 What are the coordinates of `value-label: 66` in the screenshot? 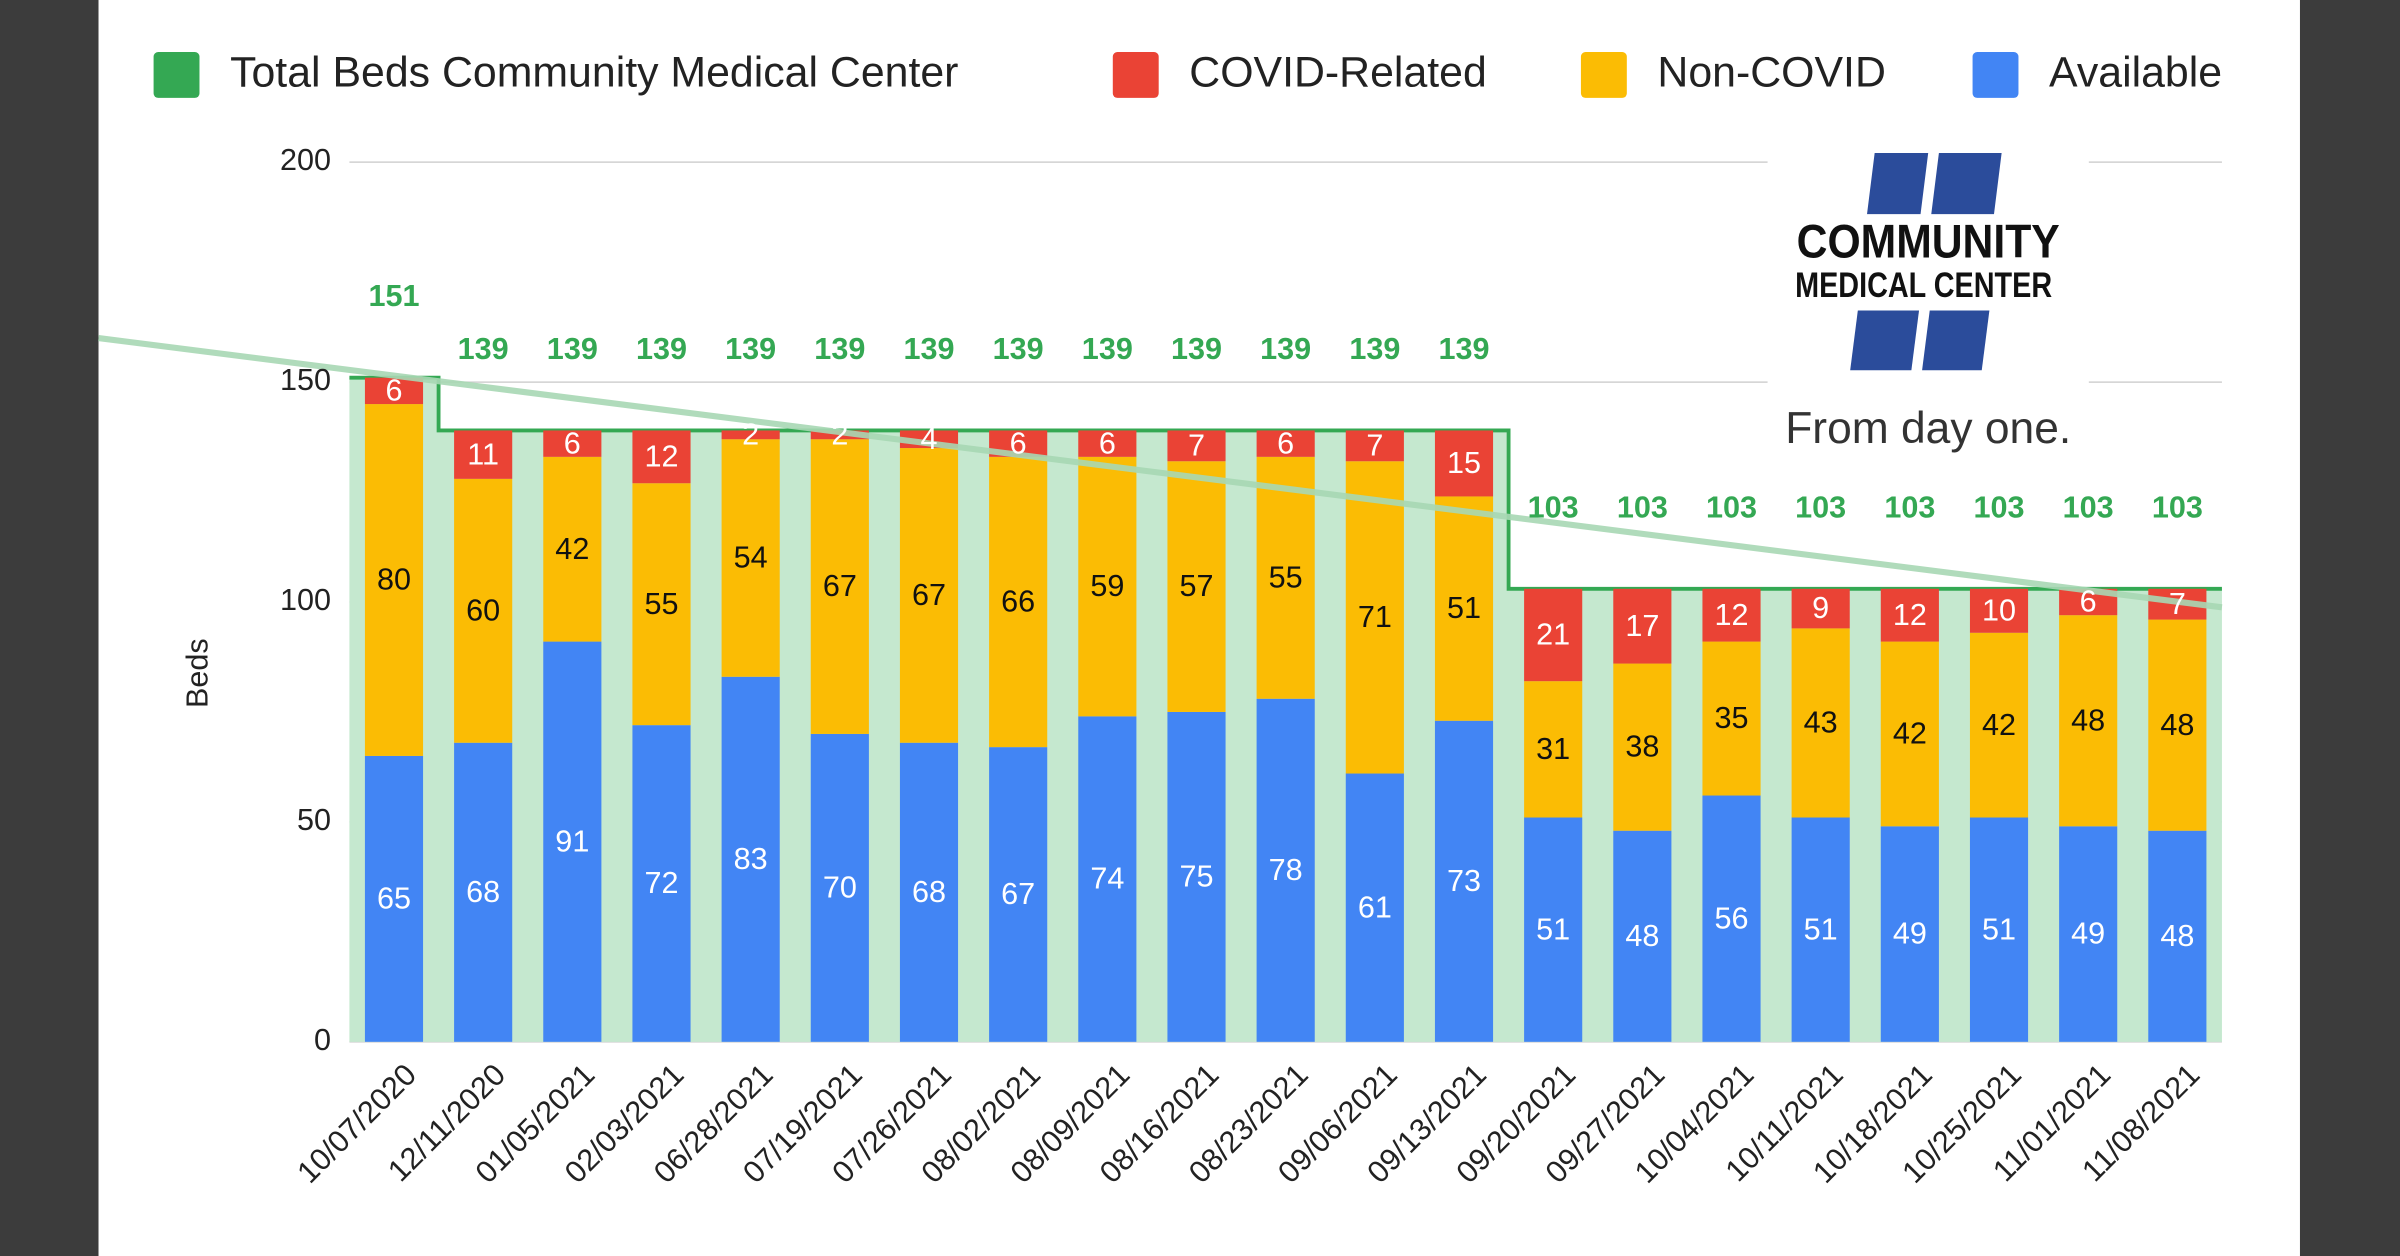 It's located at (1018, 602).